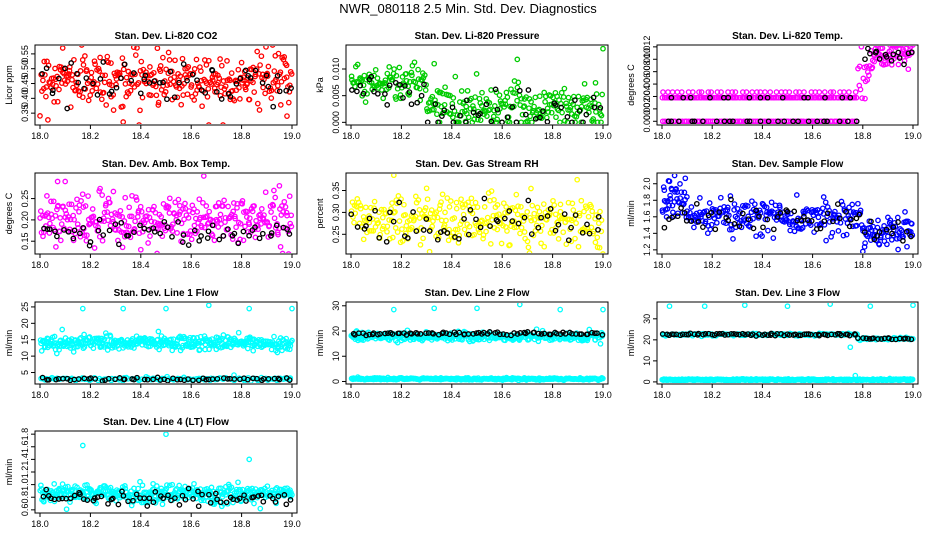 The height and width of the screenshot is (540, 936). What do you see at coordinates (647, 59) in the screenshot?
I see `y-tick-label: 0.010` at bounding box center [647, 59].